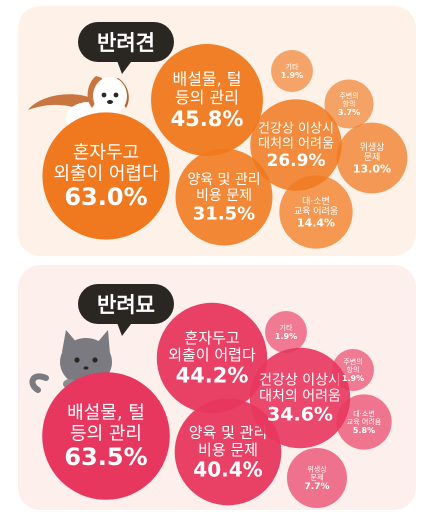  What do you see at coordinates (126, 43) in the screenshot?
I see `dog-title: 반려견` at bounding box center [126, 43].